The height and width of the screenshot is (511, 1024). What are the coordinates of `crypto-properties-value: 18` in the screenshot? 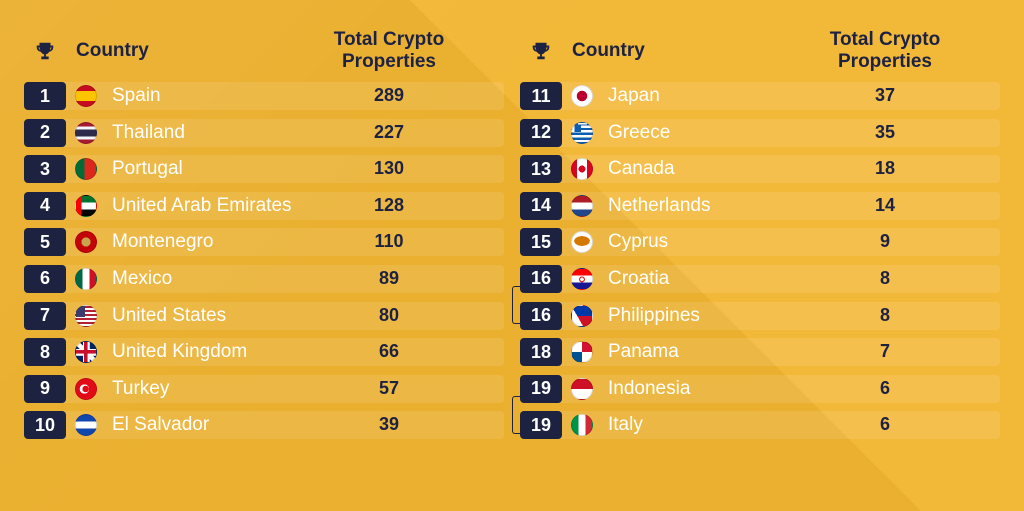 It's located at (885, 168).